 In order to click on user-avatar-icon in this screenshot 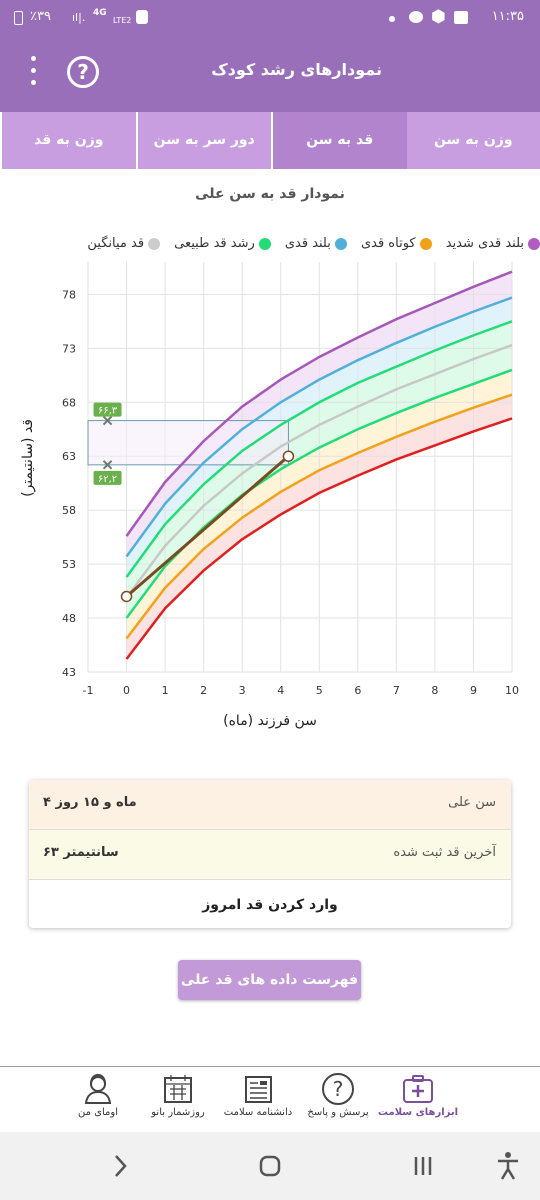, I will do `click(98, 1088)`.